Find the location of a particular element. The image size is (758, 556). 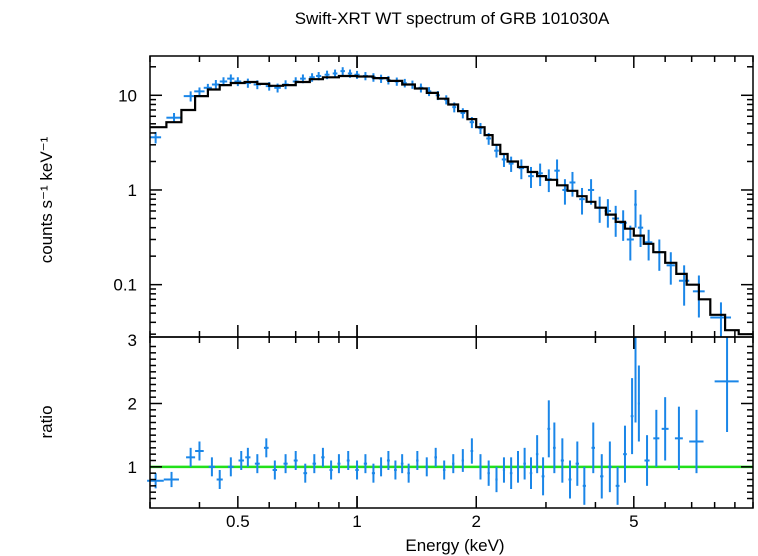

ratio-y-tick-label: 3 is located at coordinates (132, 340).